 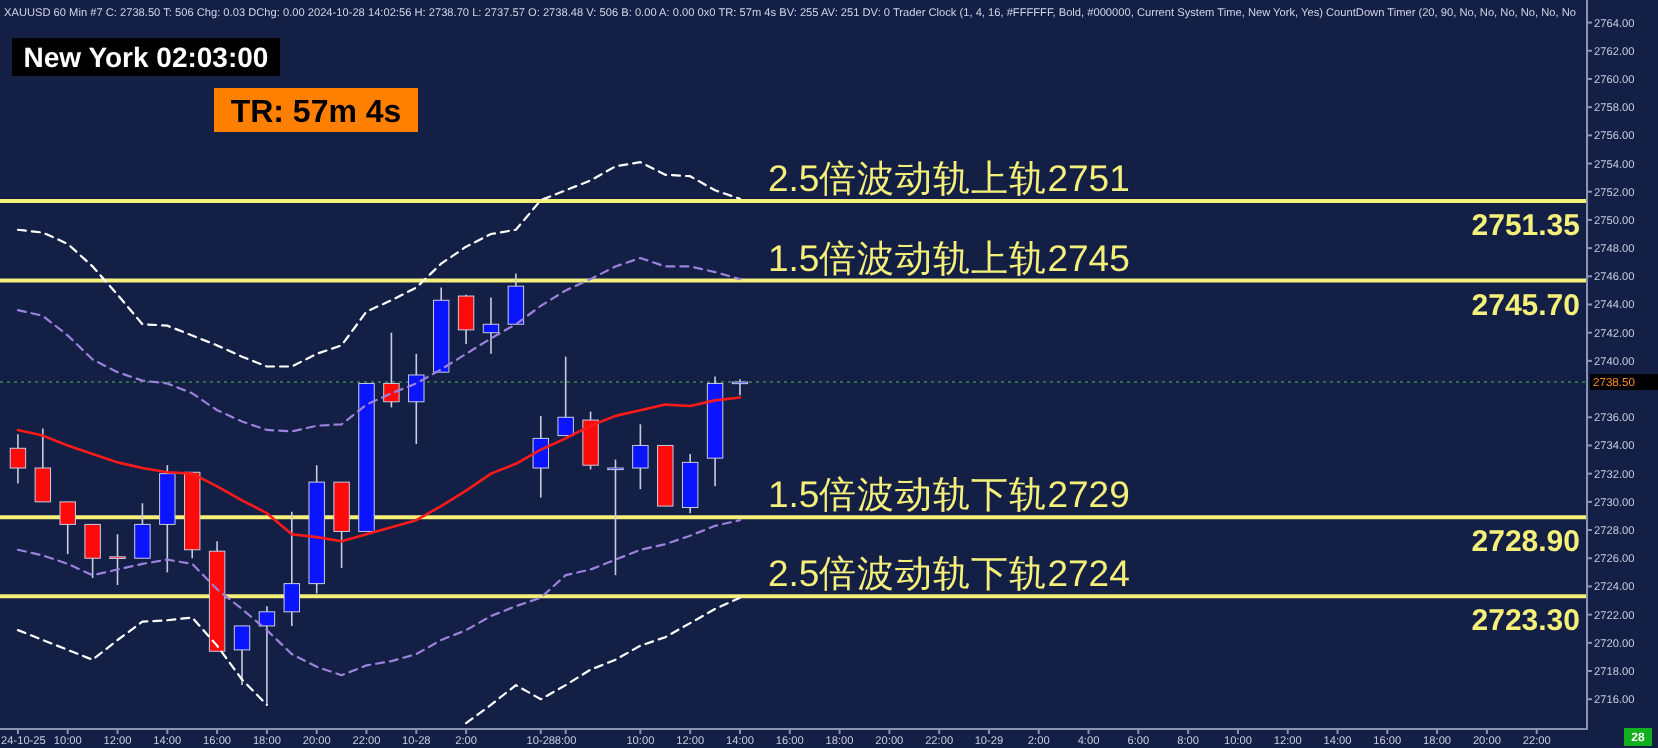 What do you see at coordinates (949, 257) in the screenshot?
I see `annotation: 1.5倍波动轨上轨2745` at bounding box center [949, 257].